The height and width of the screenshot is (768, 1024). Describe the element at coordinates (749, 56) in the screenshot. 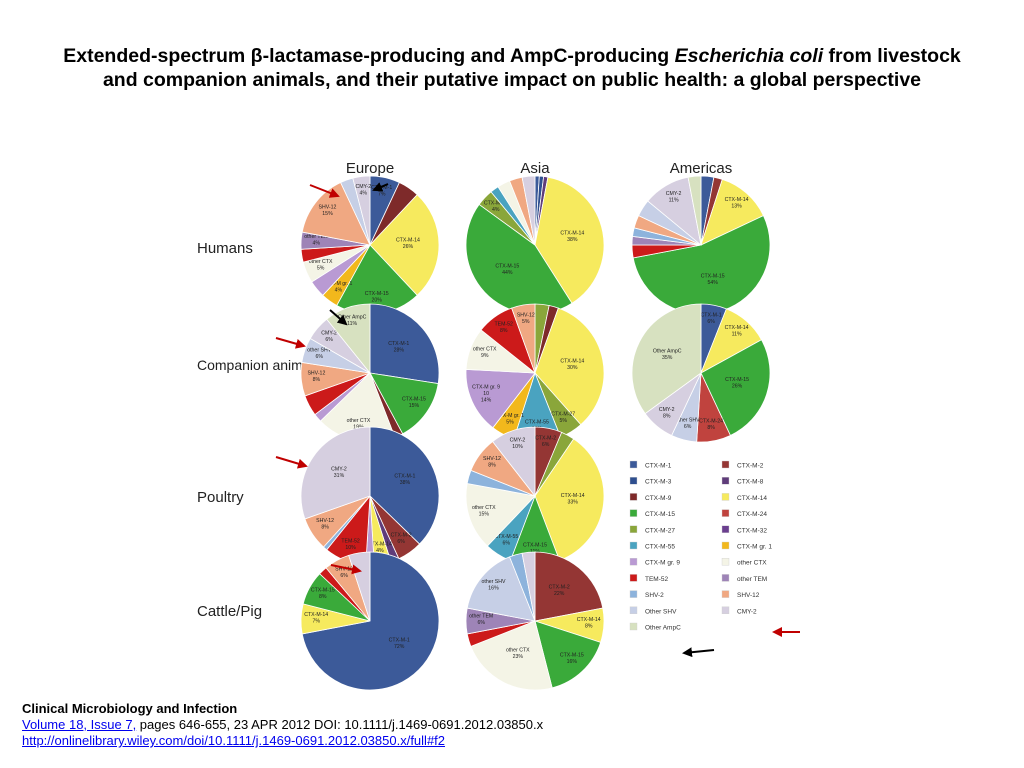

I see `title-italic: Escherichia coli` at that location.